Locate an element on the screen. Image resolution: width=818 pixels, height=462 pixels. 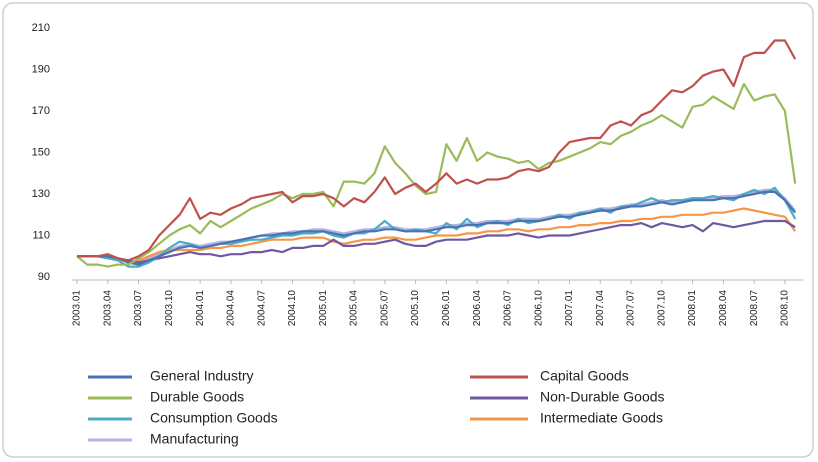
x-tick-label: 2007.04 is located at coordinates (600, 308).